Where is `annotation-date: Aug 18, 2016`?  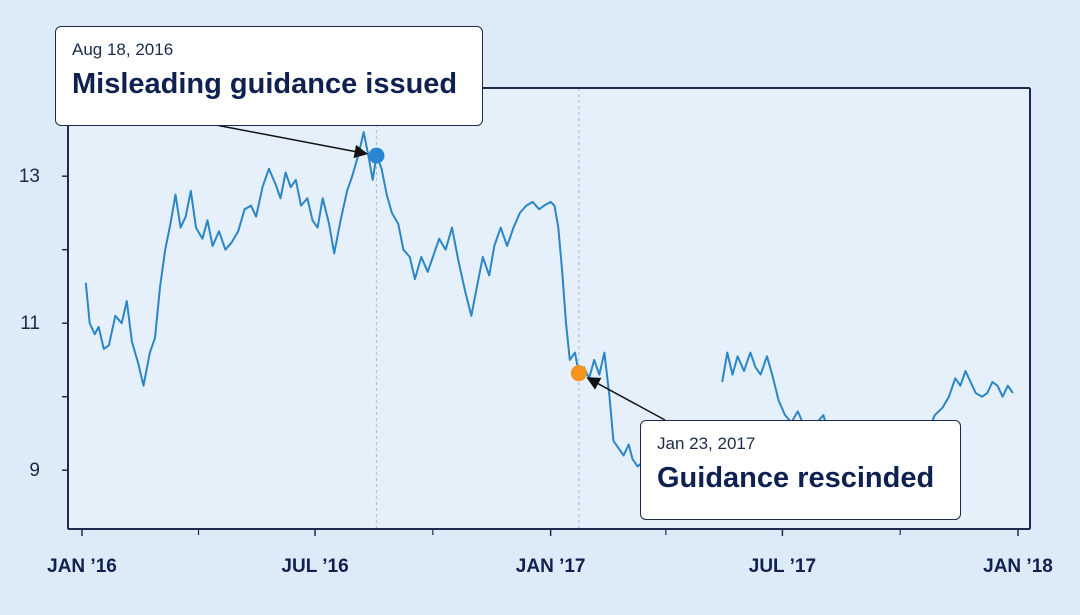 annotation-date: Aug 18, 2016 is located at coordinates (123, 49).